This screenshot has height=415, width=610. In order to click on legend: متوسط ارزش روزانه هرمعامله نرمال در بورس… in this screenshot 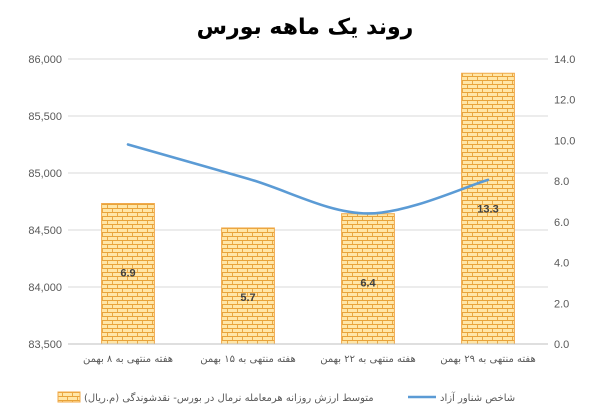, I will do `click(286, 397)`.